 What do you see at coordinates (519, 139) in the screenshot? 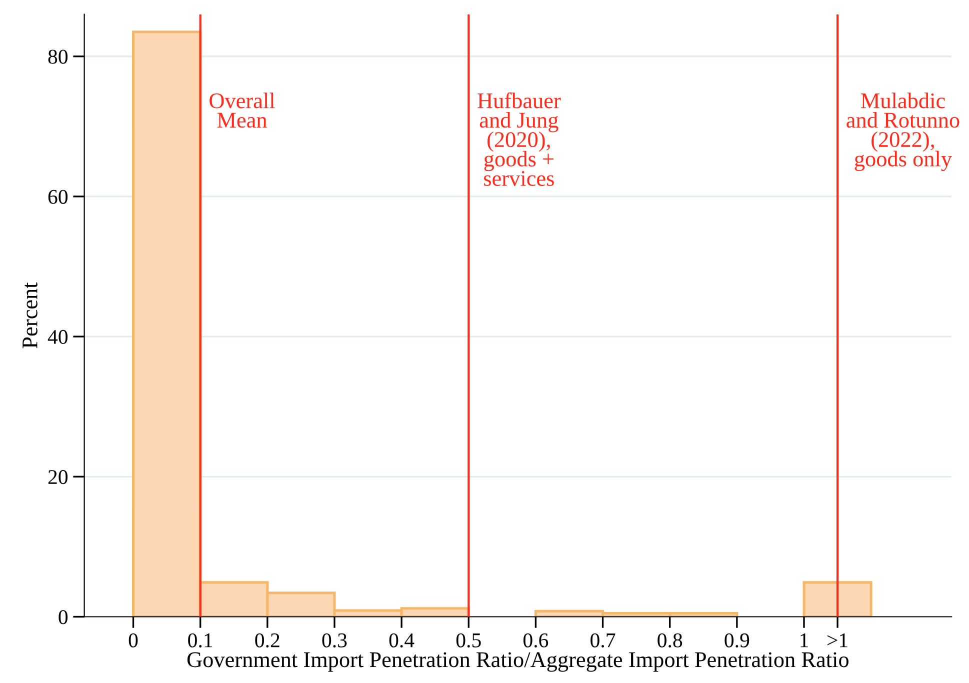
I see `ref-line-label: Hufbauer and Jung (2020), goods + services` at bounding box center [519, 139].